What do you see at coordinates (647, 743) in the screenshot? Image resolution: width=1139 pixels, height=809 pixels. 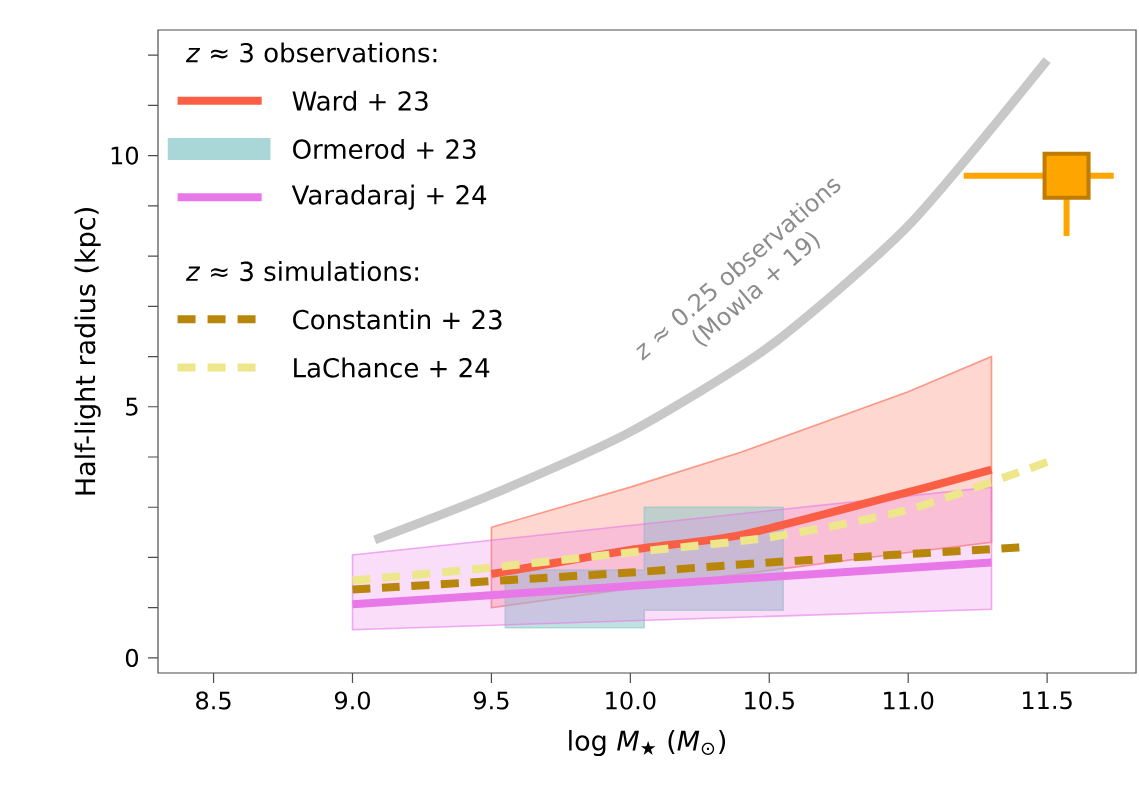 I see `x-axis-title: log M$_{★}$ (M$_{⊙}$)` at bounding box center [647, 743].